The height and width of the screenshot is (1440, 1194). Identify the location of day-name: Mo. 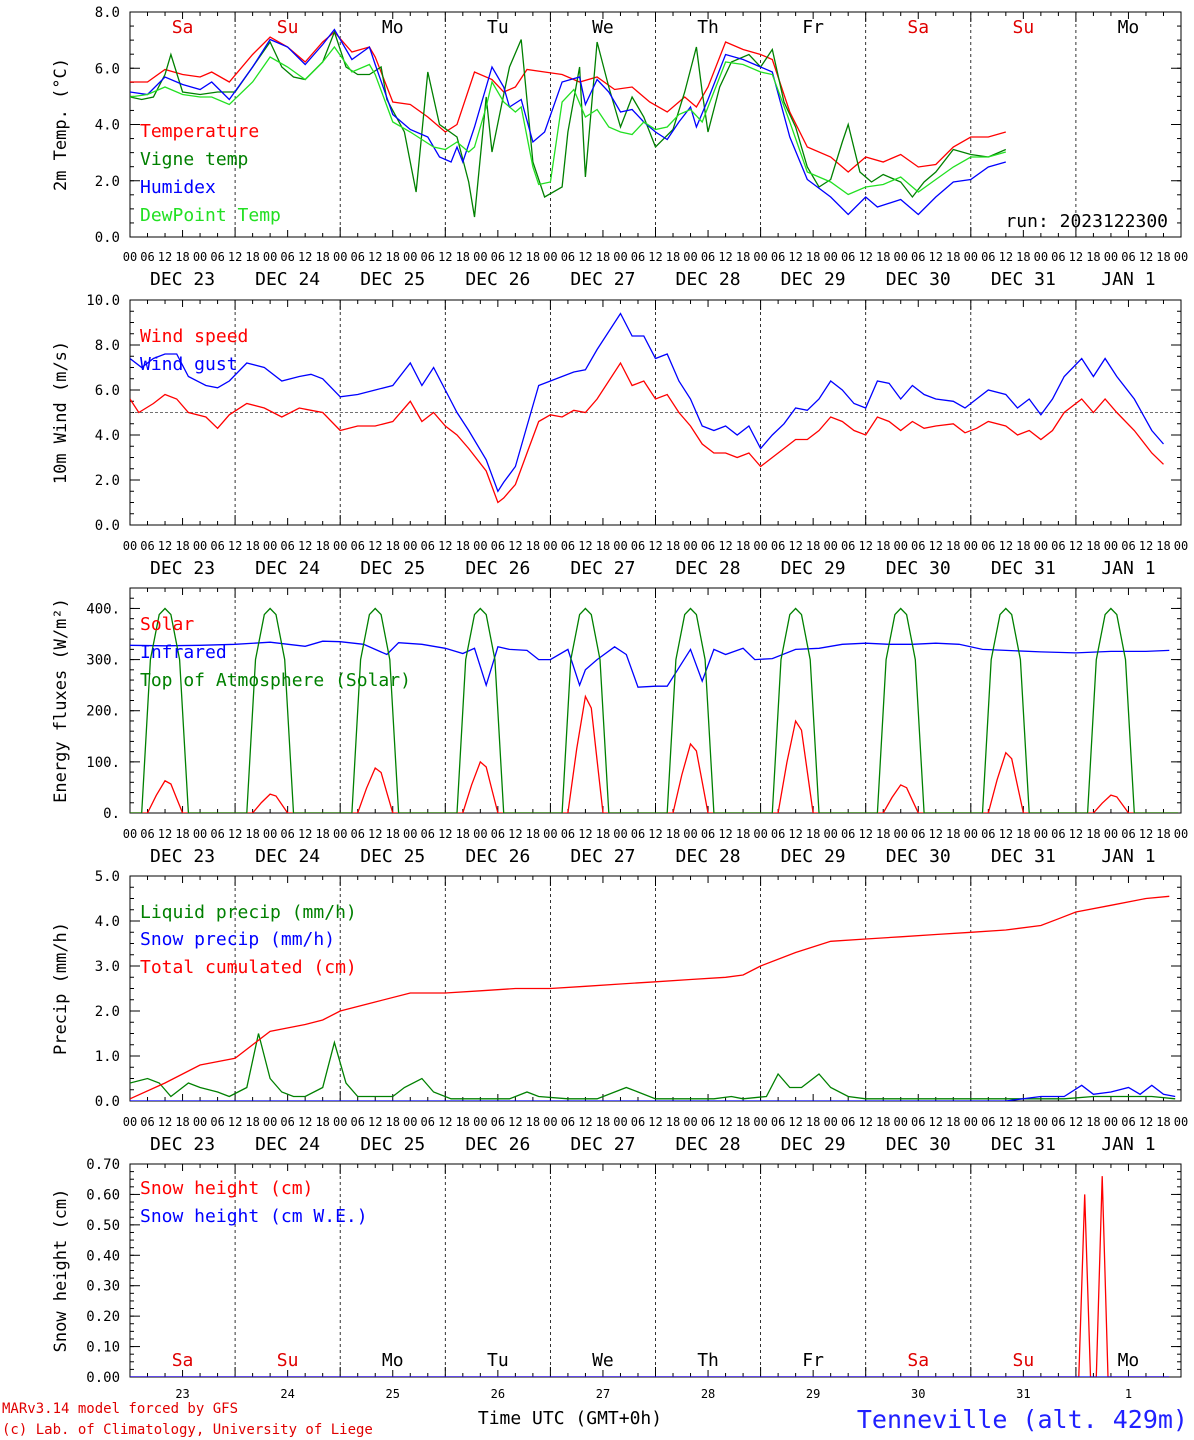
(1129, 27).